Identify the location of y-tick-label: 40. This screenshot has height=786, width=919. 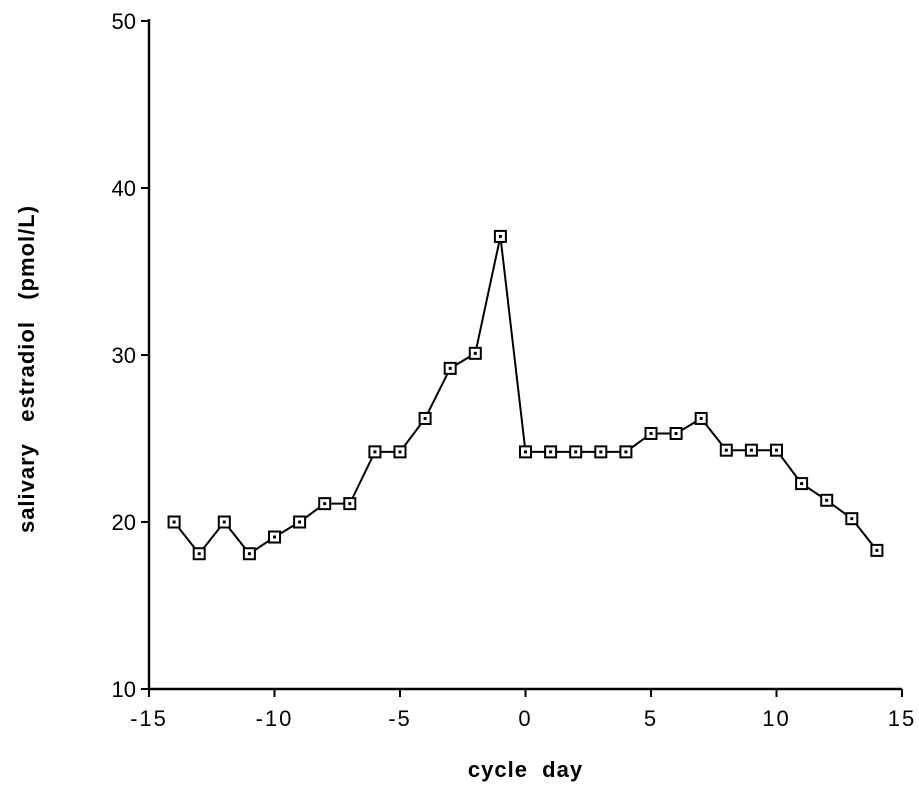
(124, 188).